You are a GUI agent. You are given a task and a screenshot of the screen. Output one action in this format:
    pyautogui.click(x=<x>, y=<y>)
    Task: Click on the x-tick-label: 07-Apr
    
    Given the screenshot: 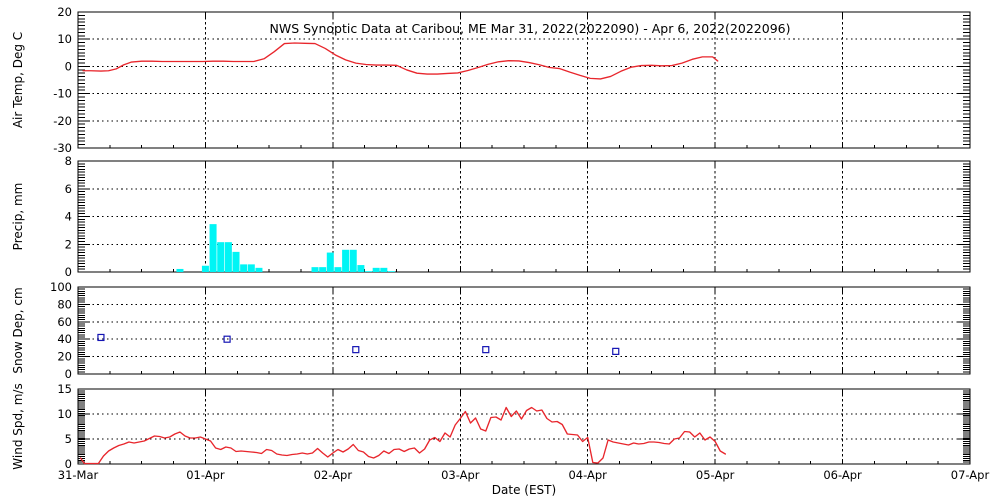 What is the action you would take?
    pyautogui.click(x=970, y=475)
    